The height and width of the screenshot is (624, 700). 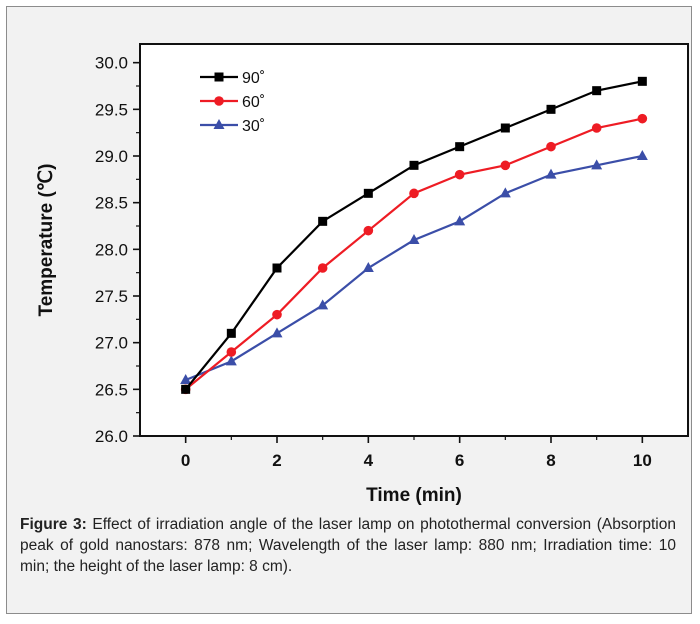 What do you see at coordinates (111, 249) in the screenshot?
I see `y-tick-label: 28.0` at bounding box center [111, 249].